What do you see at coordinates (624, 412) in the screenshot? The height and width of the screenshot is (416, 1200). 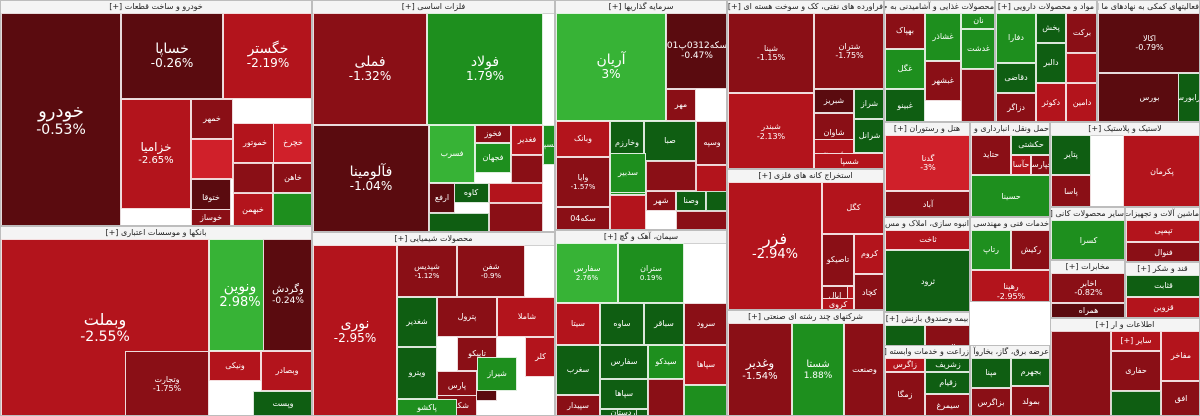 I see `stock-tile: اردستان` at bounding box center [624, 412].